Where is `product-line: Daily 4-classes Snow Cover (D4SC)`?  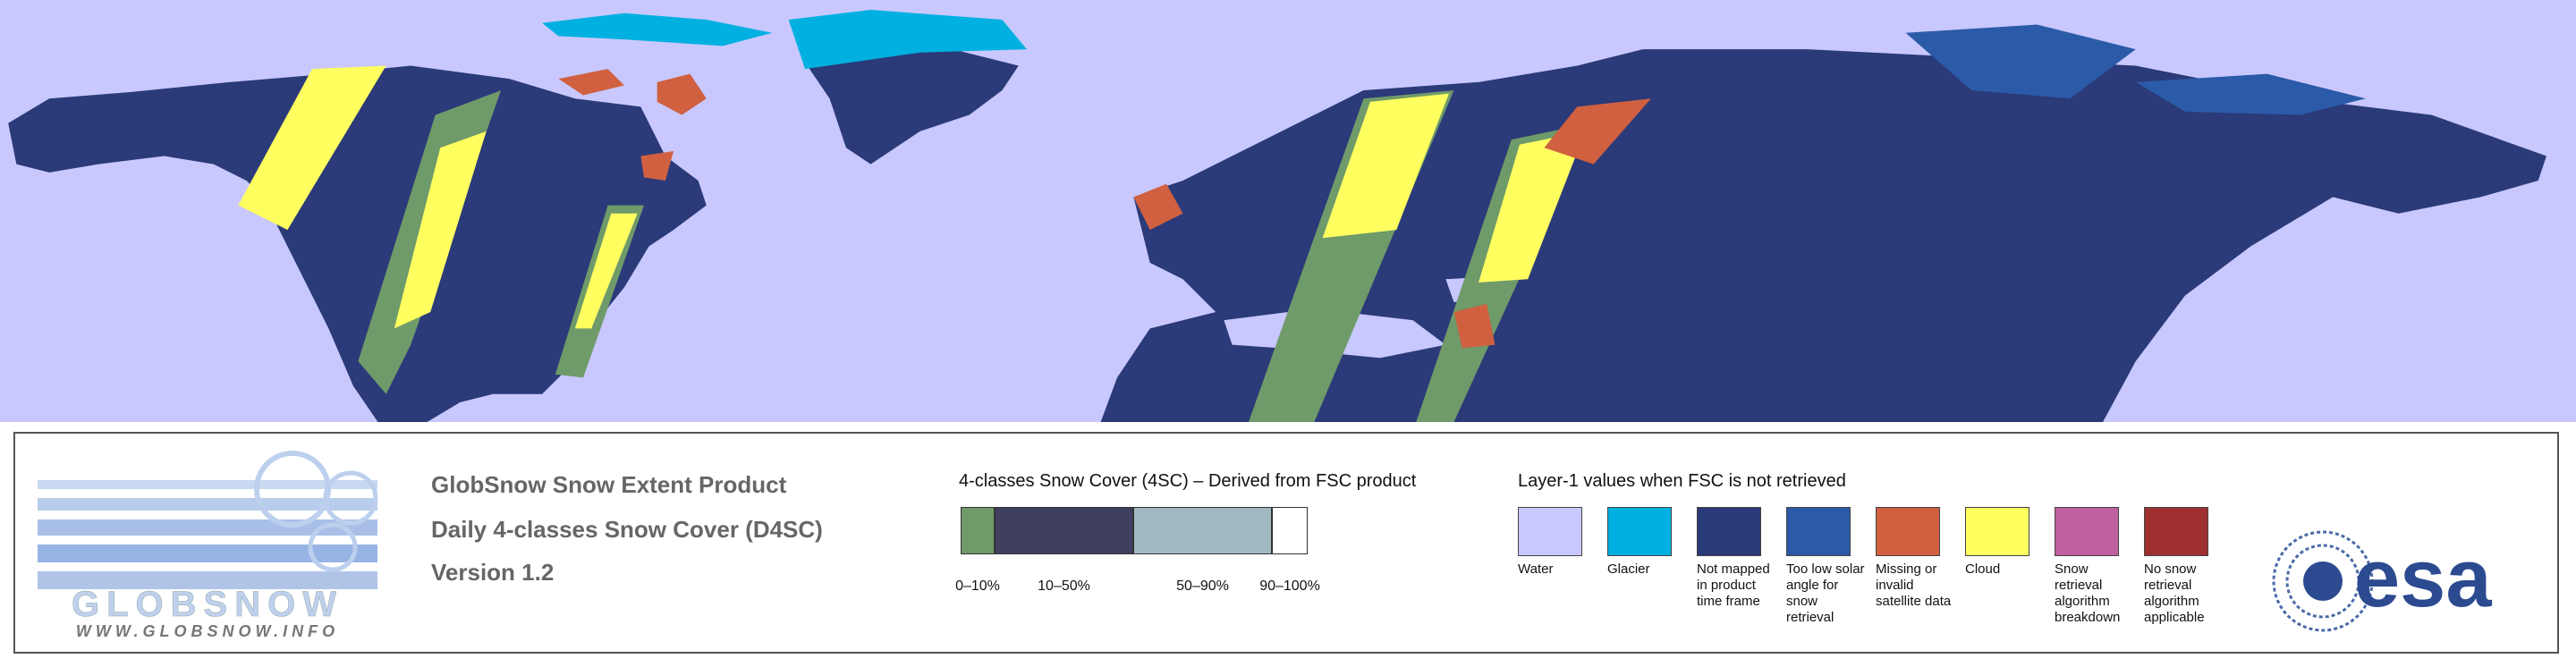 product-line: Daily 4-classes Snow Cover (D4SC) is located at coordinates (627, 529).